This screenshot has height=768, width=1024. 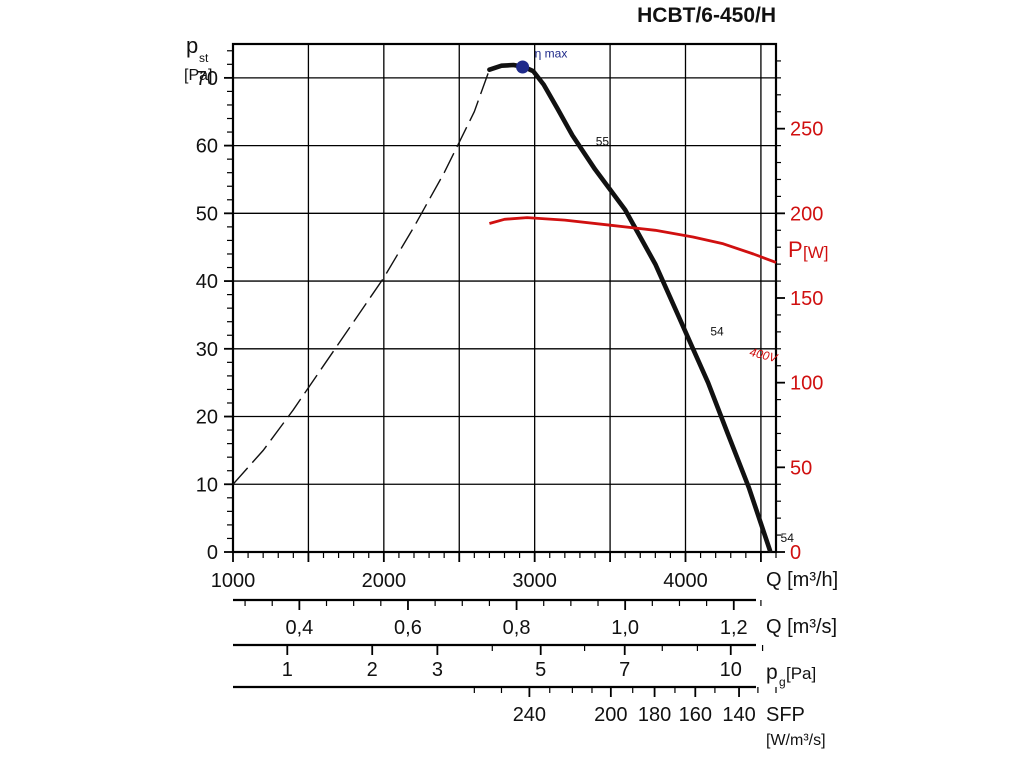 I want to click on scale-tick-label: 140, so click(x=738, y=715).